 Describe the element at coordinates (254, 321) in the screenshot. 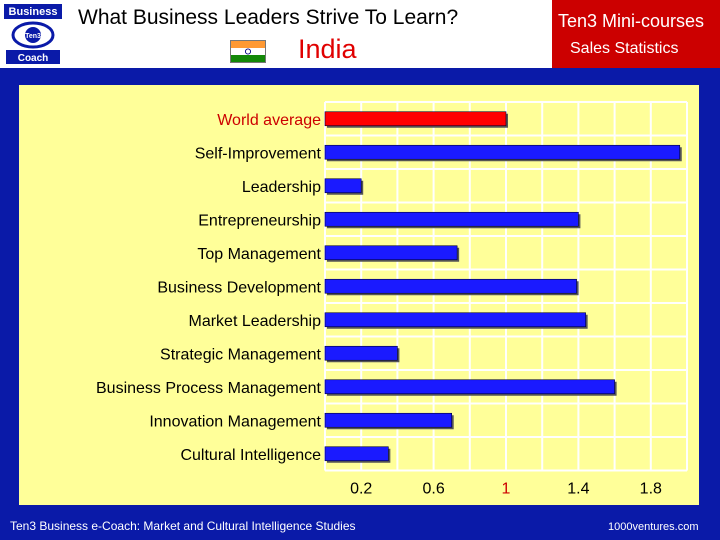

I see `category-label: Market Leadership` at that location.